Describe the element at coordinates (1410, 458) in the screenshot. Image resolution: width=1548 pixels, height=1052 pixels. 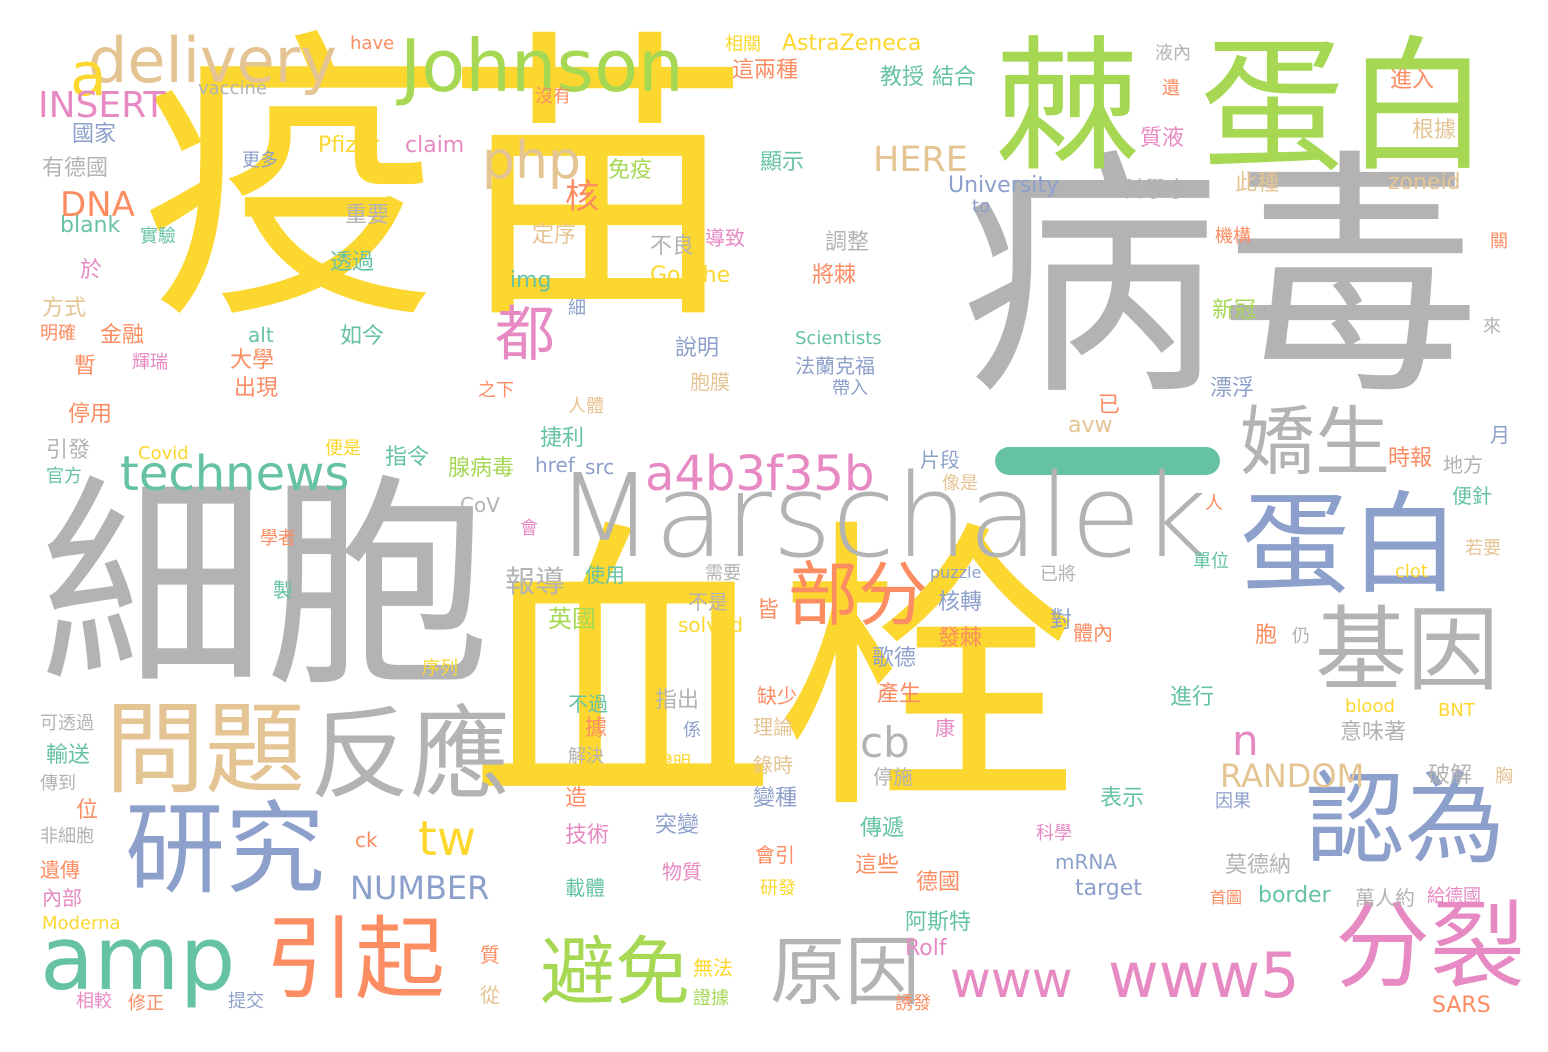
I see `word-cloud-term: 時報` at that location.